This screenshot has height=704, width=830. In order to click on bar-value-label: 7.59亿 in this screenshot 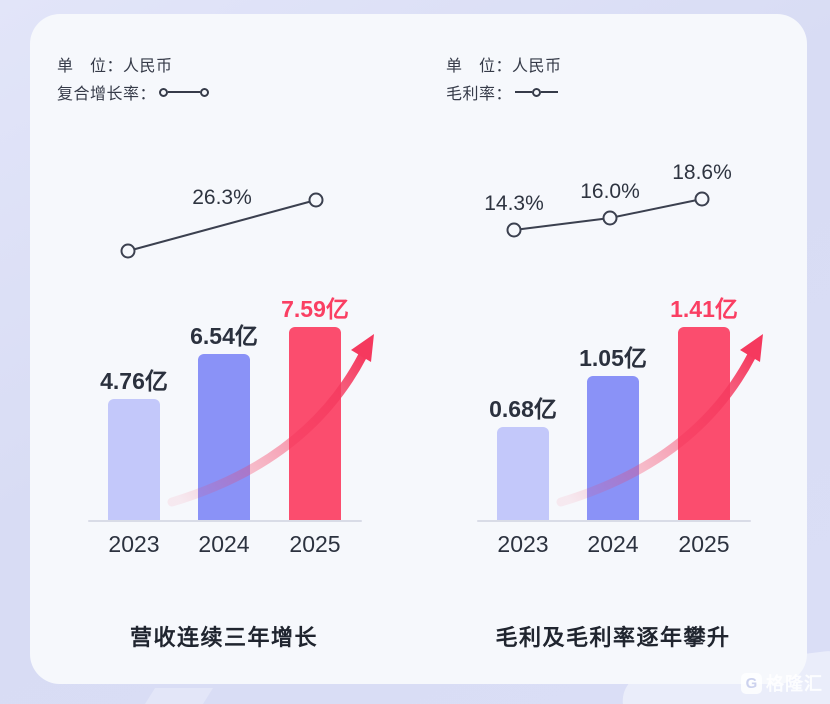, I will do `click(315, 309)`.